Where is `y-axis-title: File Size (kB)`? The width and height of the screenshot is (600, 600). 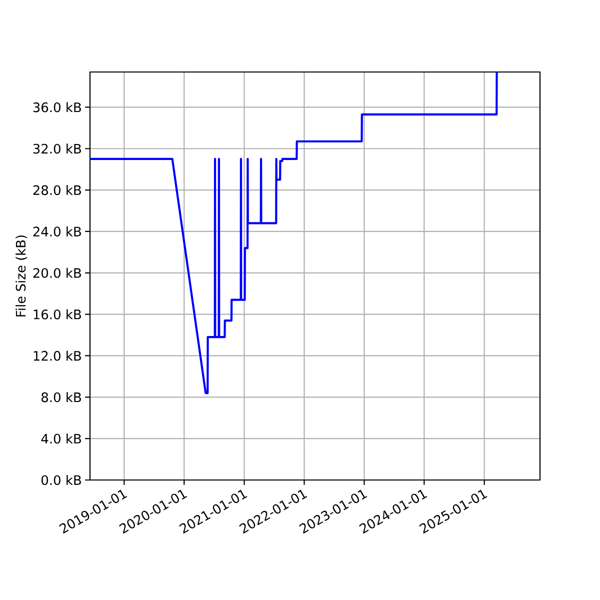 y-axis-title: File Size (kB) is located at coordinates (22, 275).